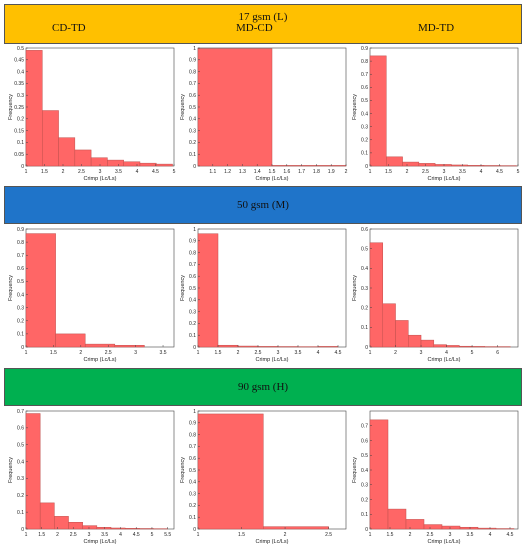  What do you see at coordinates (194, 49) in the screenshot?
I see `y-tick-label: 1` at bounding box center [194, 49].